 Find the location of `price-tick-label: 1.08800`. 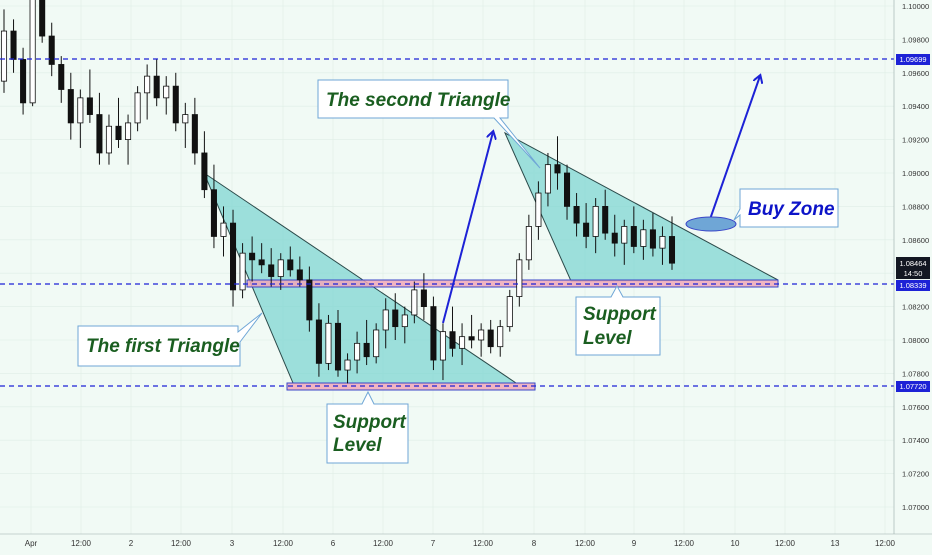

price-tick-label: 1.08800 is located at coordinates (915, 206).